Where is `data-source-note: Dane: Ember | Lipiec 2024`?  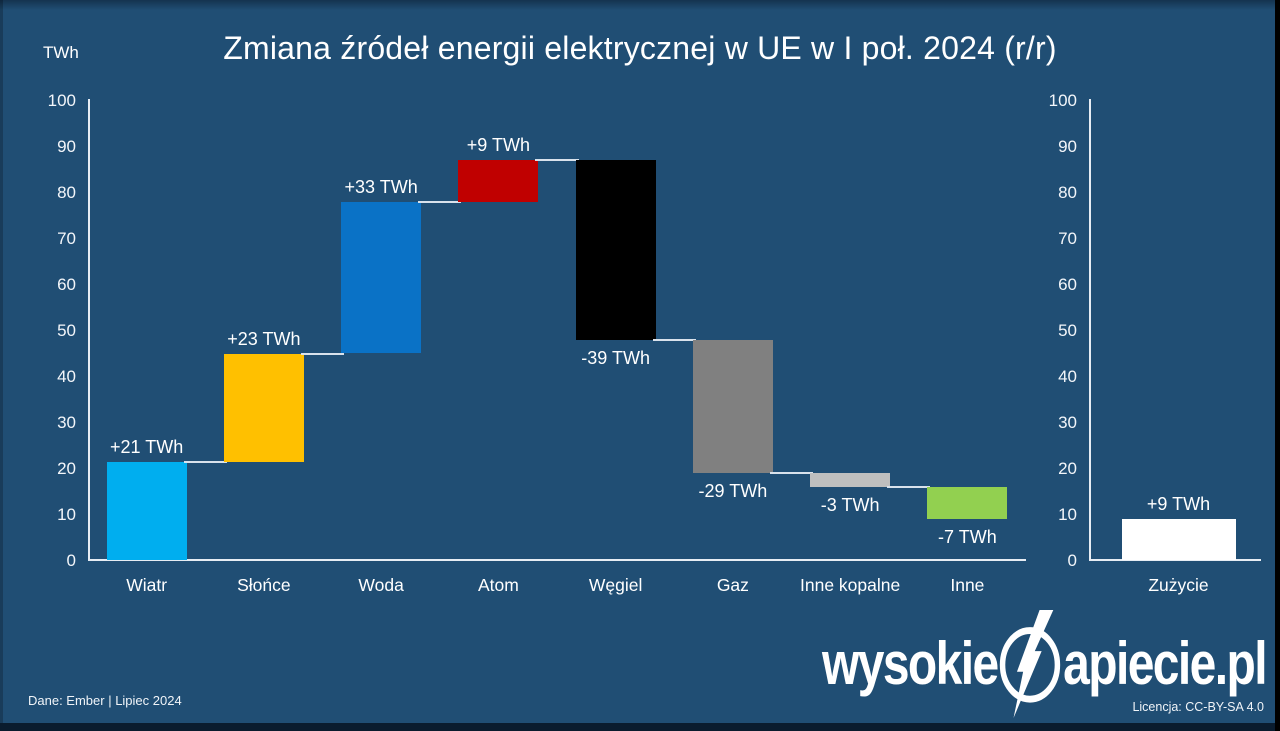 data-source-note: Dane: Ember | Lipiec 2024 is located at coordinates (105, 700).